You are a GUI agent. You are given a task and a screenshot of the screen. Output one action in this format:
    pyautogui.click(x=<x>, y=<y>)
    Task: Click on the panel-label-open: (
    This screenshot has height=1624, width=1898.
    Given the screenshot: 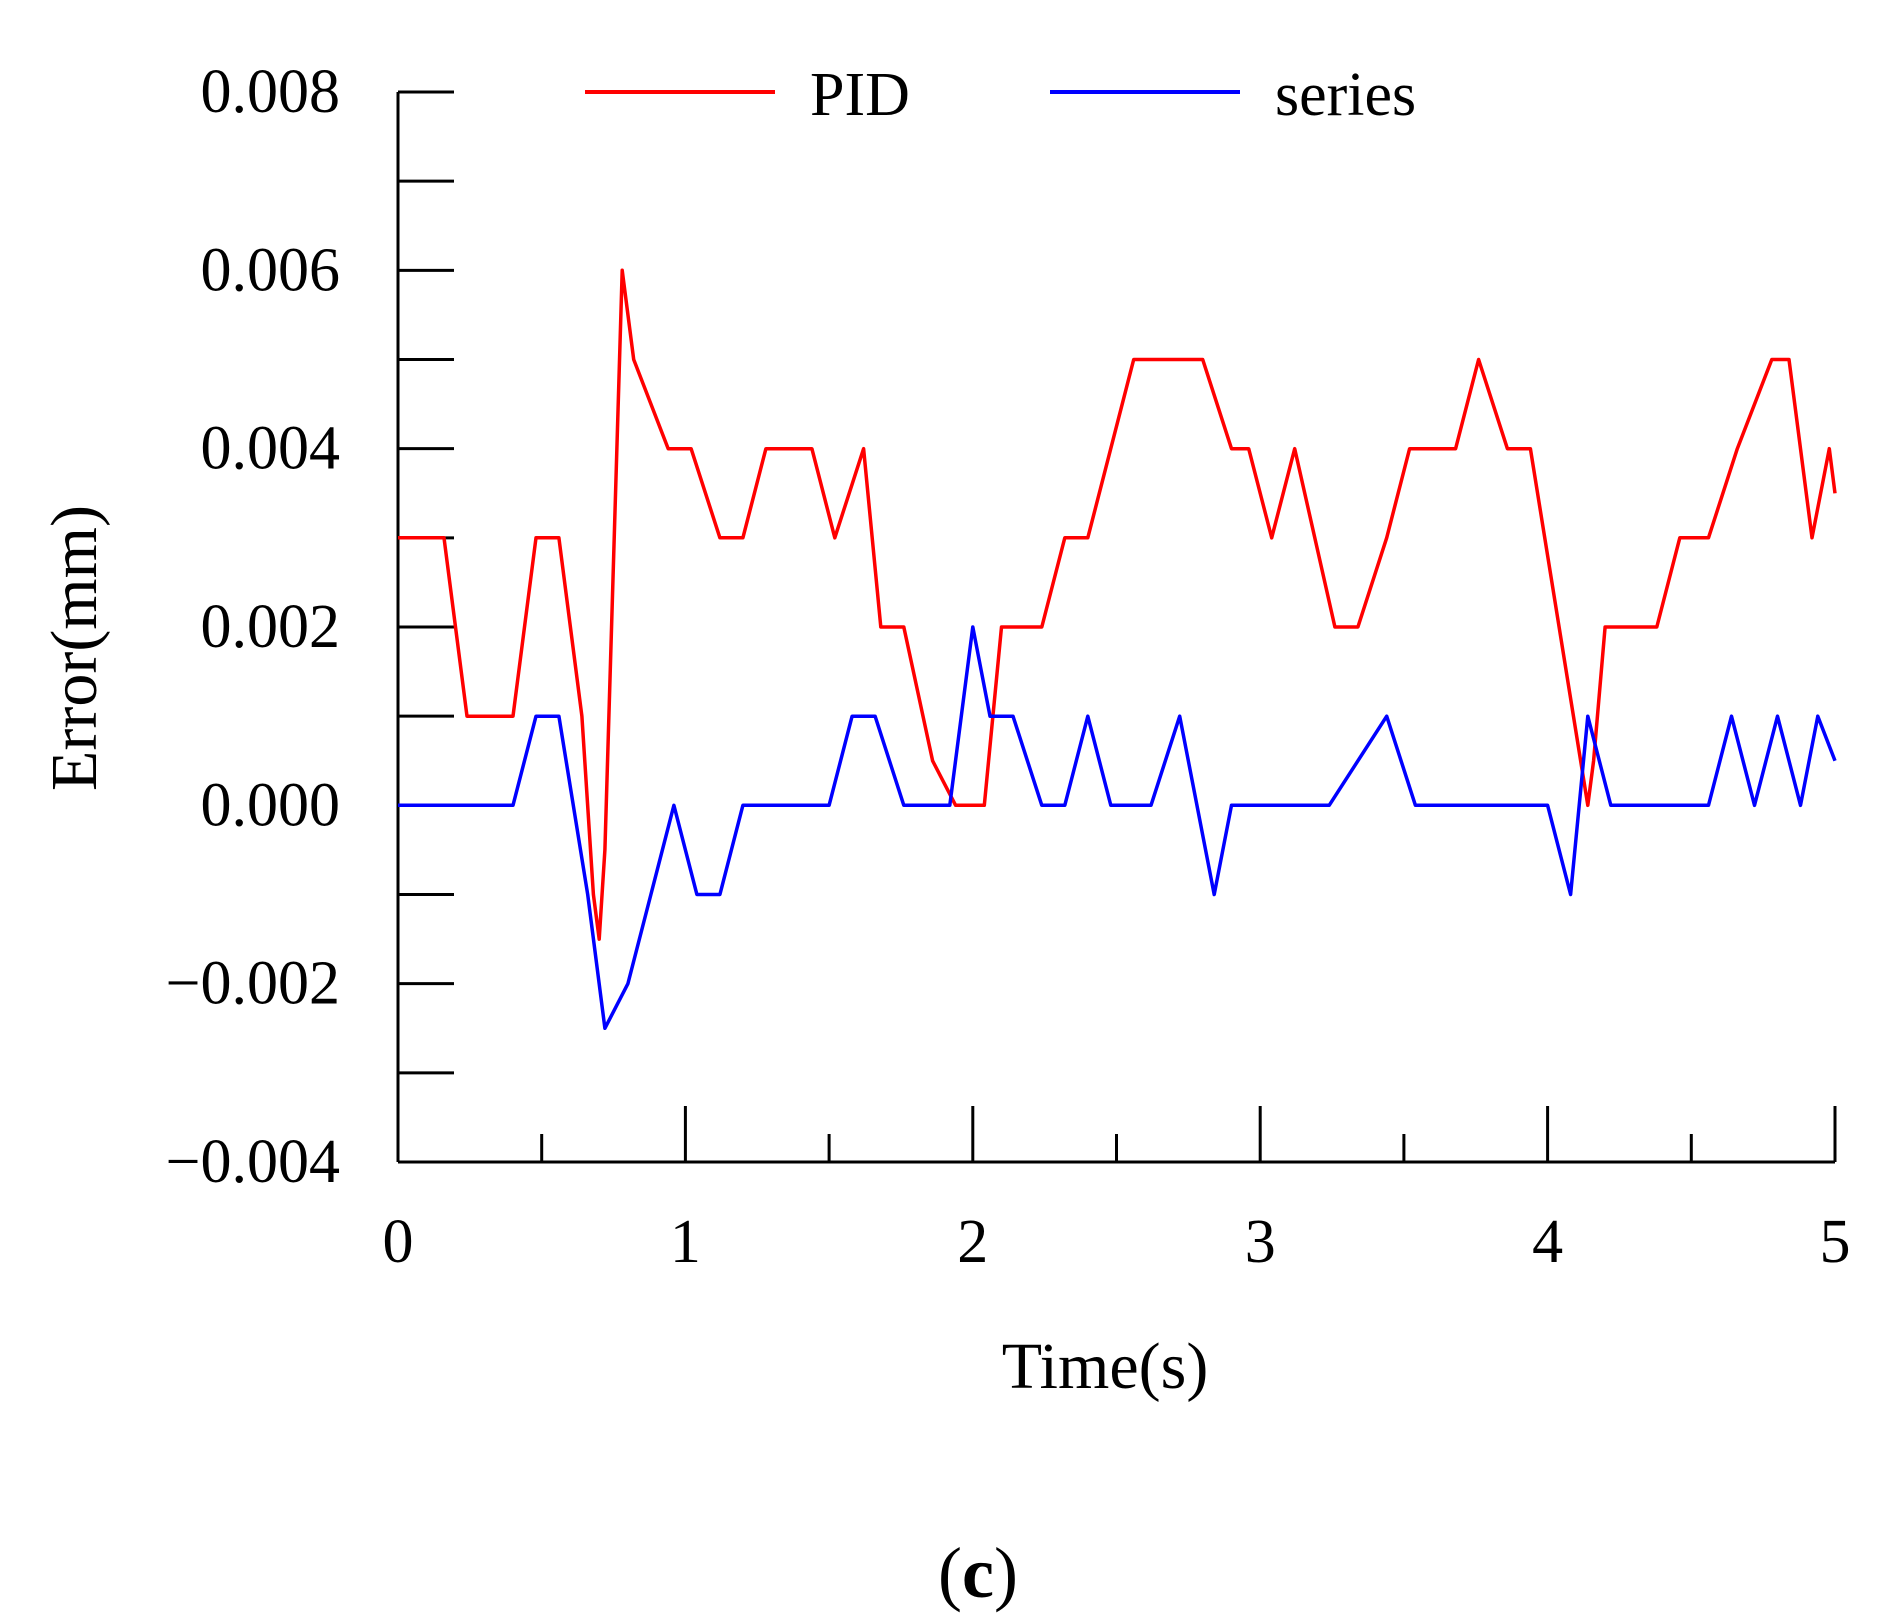 What is the action you would take?
    pyautogui.click(x=950, y=1573)
    